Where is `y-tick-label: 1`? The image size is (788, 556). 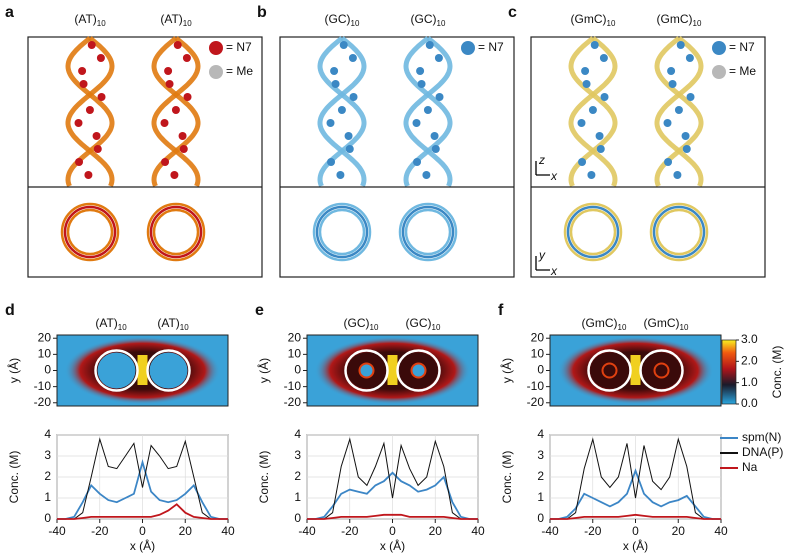 y-tick-label: 1 is located at coordinates (47, 497).